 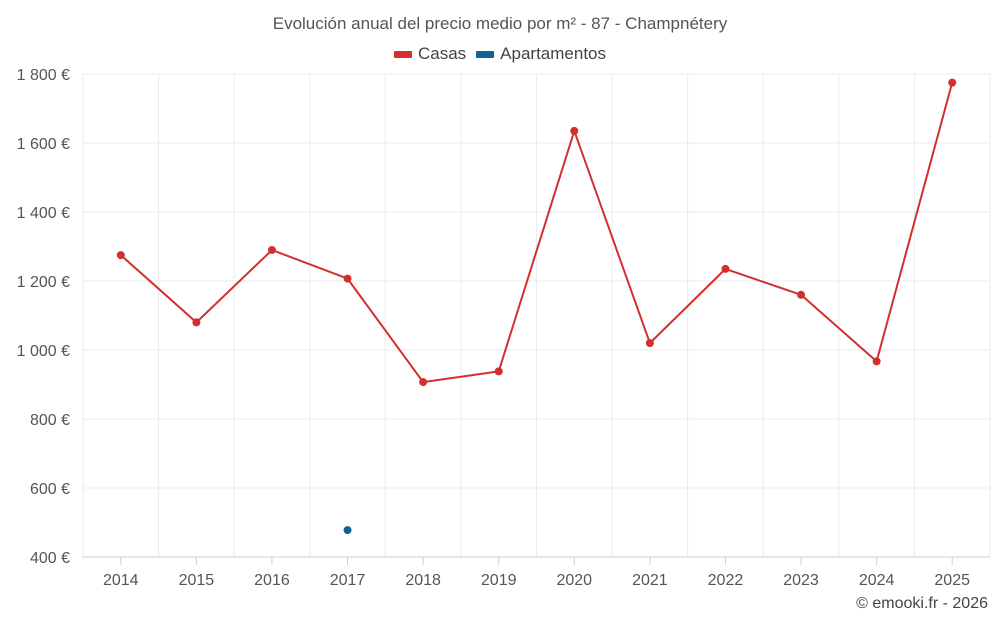 What do you see at coordinates (43, 75) in the screenshot?
I see `y-tick-label: 1 800 €` at bounding box center [43, 75].